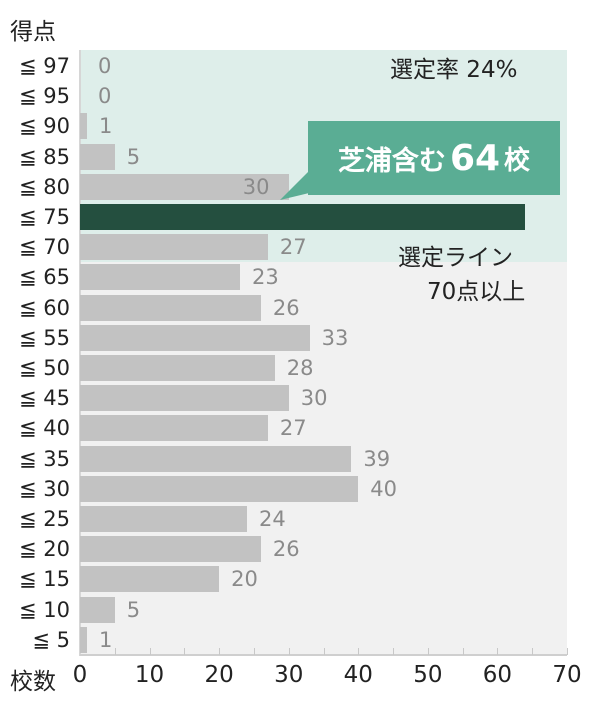 This screenshot has width=600, height=712. What do you see at coordinates (497, 675) in the screenshot?
I see `x-tick-label: 60` at bounding box center [497, 675].